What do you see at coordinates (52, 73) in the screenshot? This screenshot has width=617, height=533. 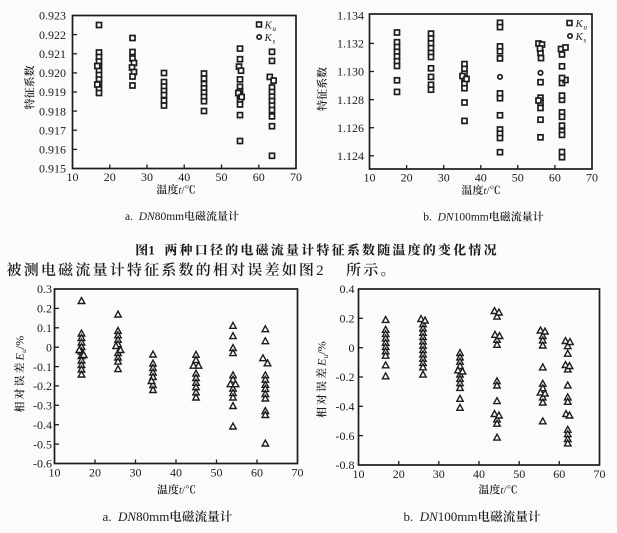 I see `svg-text: 0.920` at bounding box center [52, 73].